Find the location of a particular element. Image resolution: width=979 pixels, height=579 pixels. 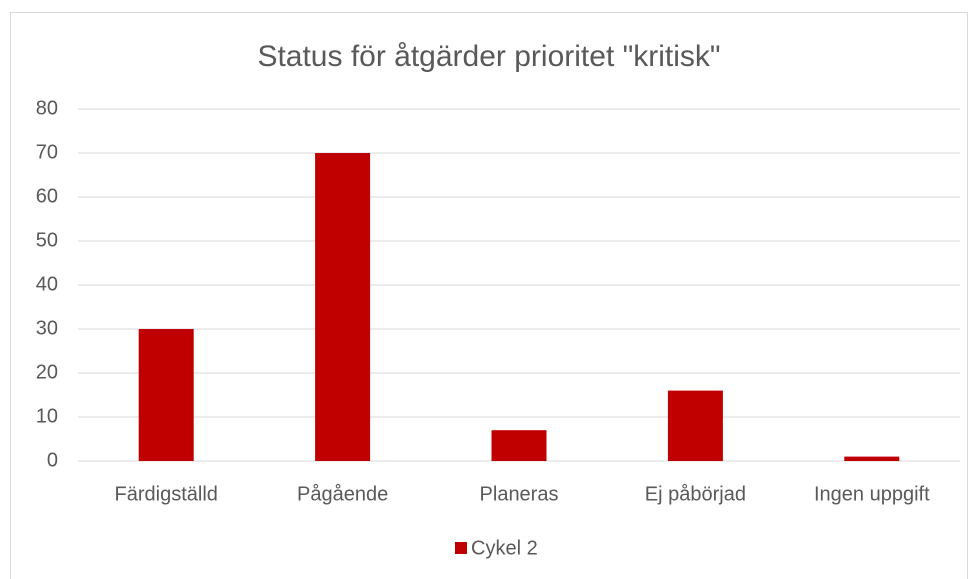

x-tick-label: Planeras is located at coordinates (519, 494).